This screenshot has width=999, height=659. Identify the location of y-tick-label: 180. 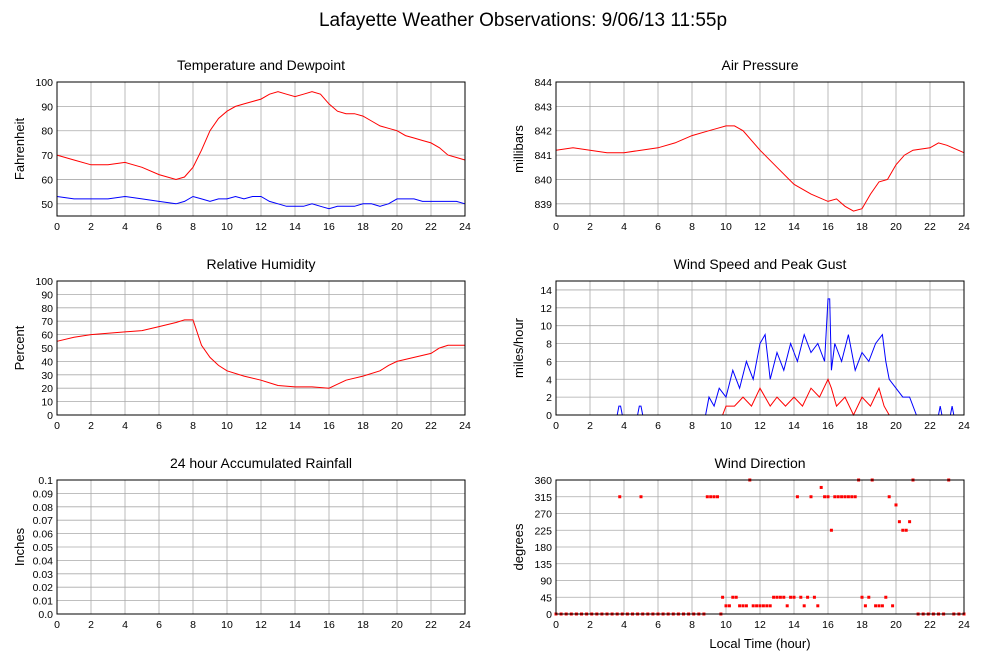
(543, 548).